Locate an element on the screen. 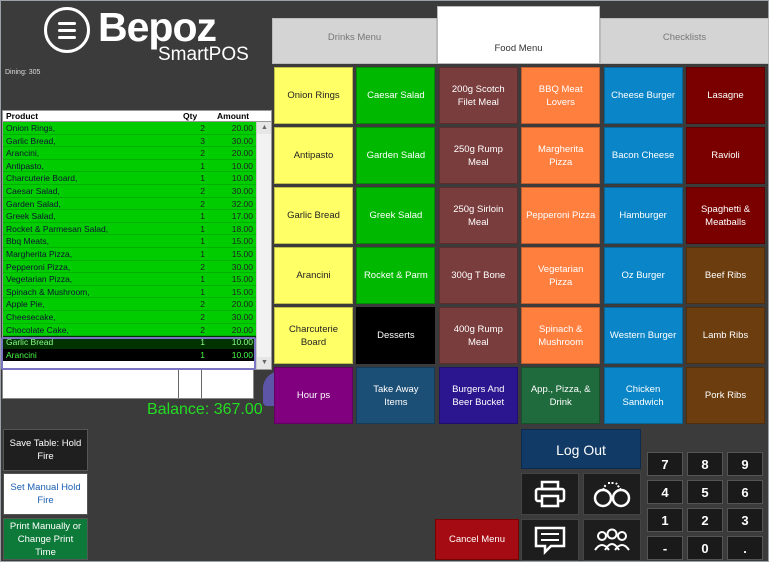 This screenshot has width=769, height=562. order-row: Garlic Bread, 3 30.00 is located at coordinates (129, 141).